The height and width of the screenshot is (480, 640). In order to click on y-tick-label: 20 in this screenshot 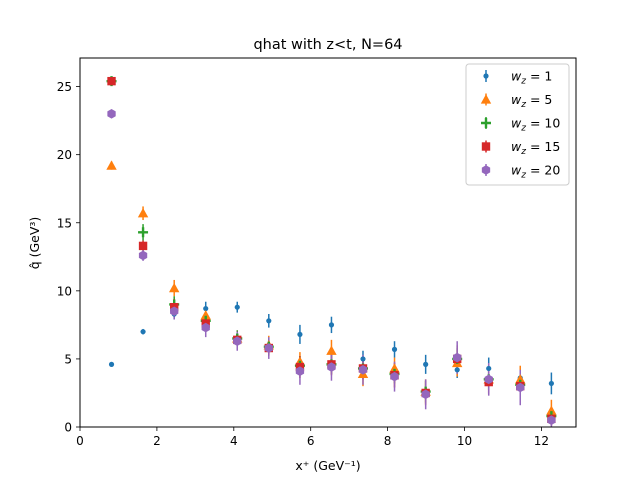, I will do `click(64, 155)`.